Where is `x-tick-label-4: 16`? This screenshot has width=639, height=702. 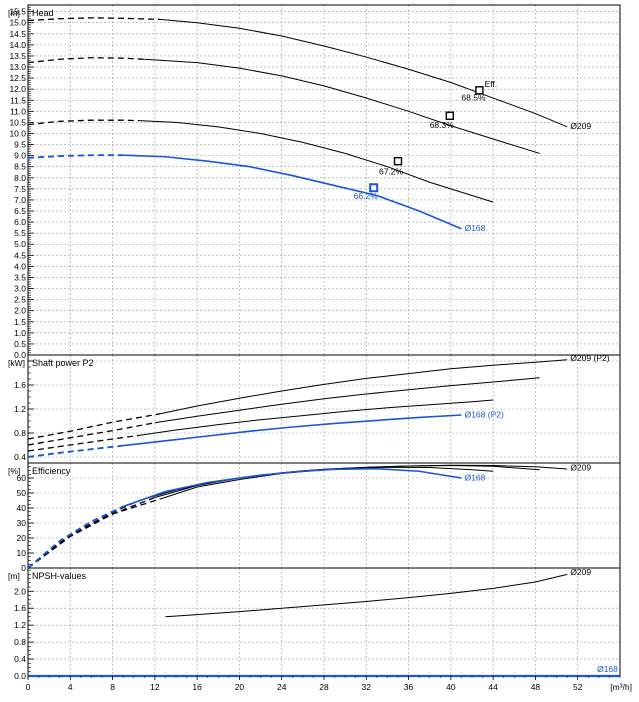
x-tick-label-4: 16 is located at coordinates (197, 687).